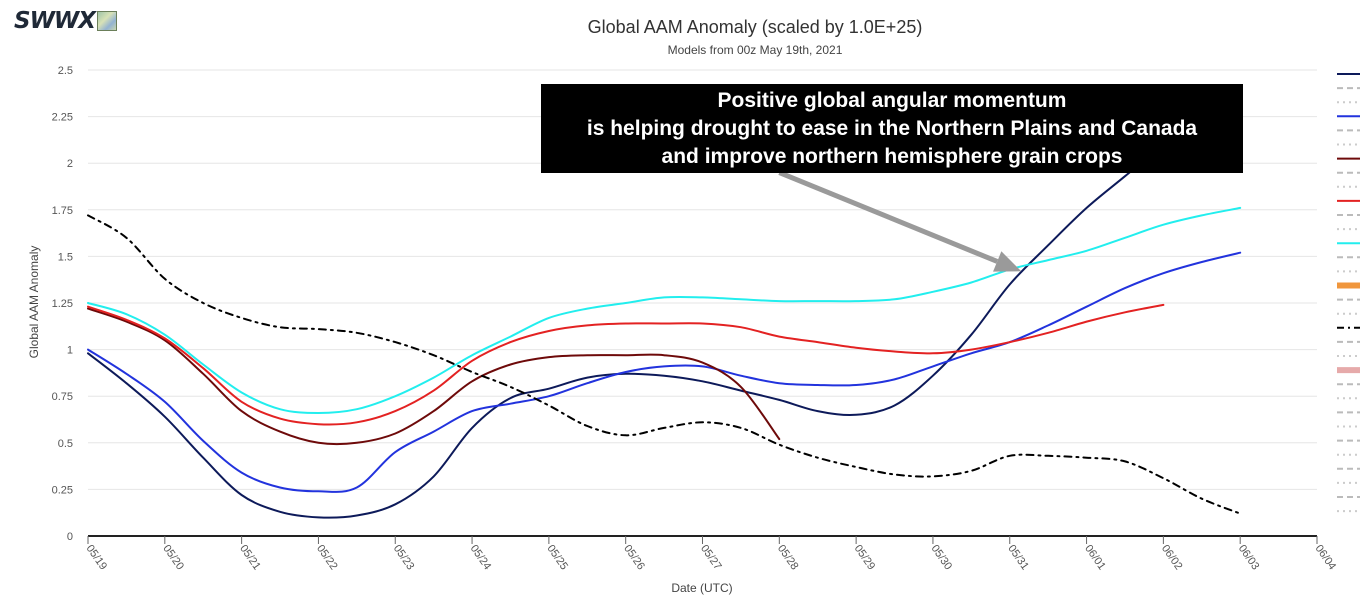 Image resolution: width=1362 pixels, height=596 pixels. Describe the element at coordinates (65, 71) in the screenshot. I see `y-tick-label: 2.5` at that location.